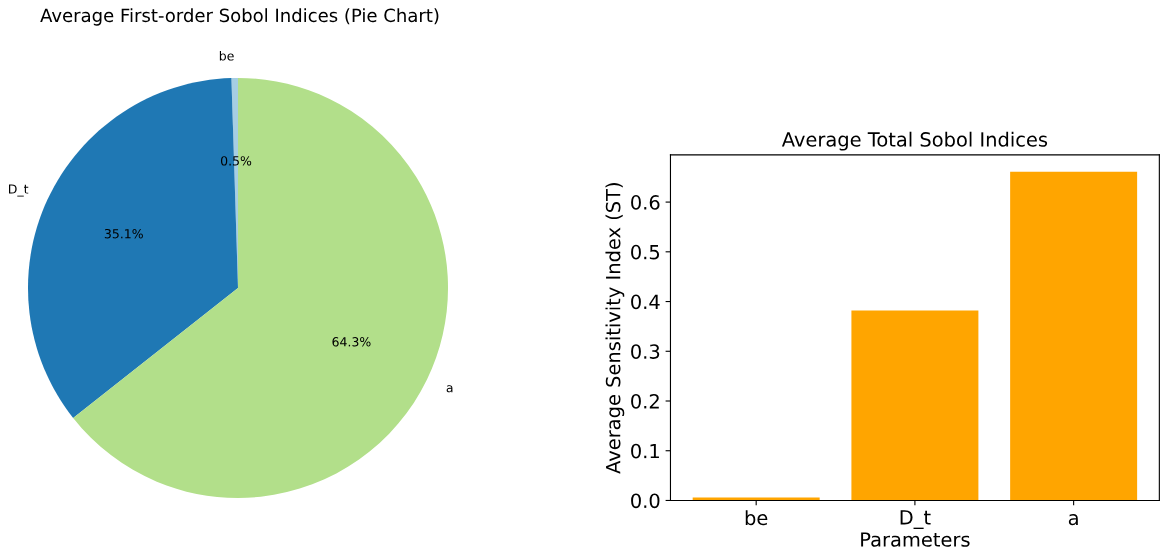 This screenshot has width=1164, height=553. I want to click on x-tick-label: D_t, so click(915, 520).